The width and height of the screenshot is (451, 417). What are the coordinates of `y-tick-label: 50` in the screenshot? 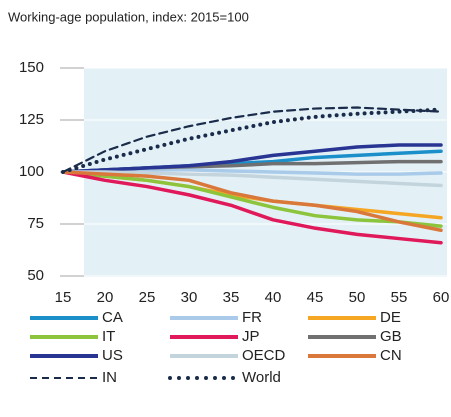 It's located at (35, 275).